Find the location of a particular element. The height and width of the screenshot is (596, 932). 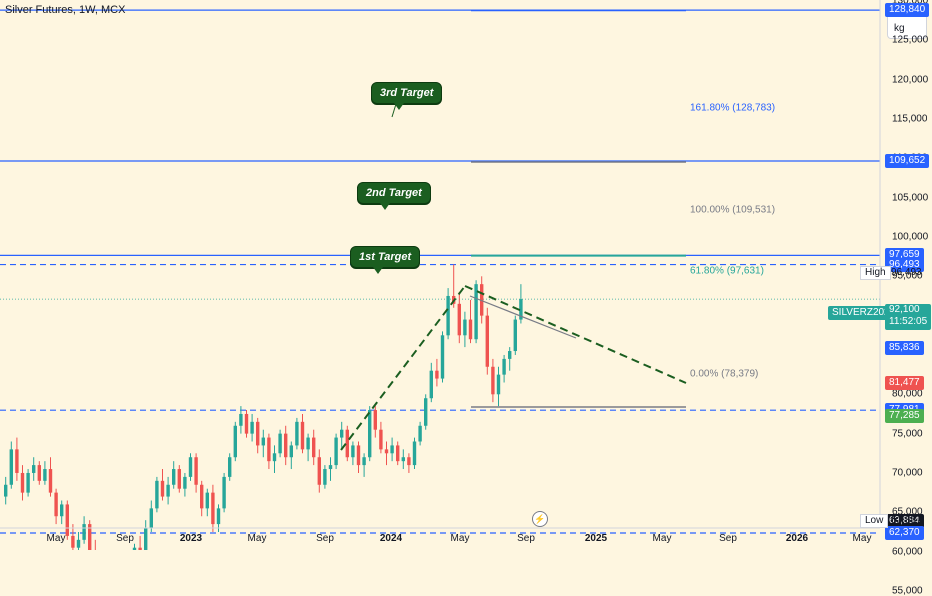

y-tick-label: 80,000 is located at coordinates (907, 394).